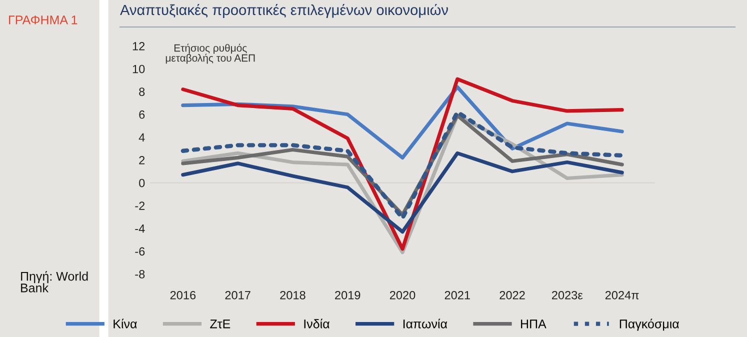  I want to click on y-tick-label: -8, so click(140, 274).